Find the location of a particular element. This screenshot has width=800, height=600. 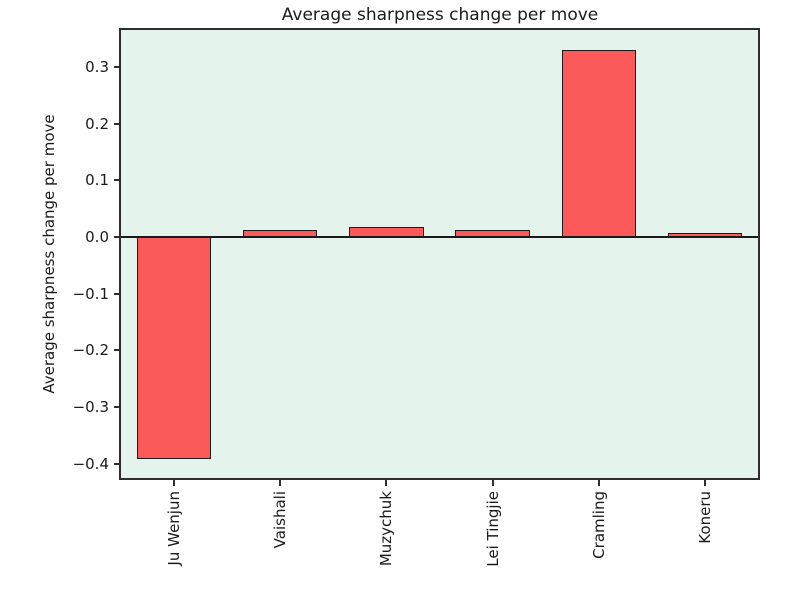

zero-line is located at coordinates (439, 237).